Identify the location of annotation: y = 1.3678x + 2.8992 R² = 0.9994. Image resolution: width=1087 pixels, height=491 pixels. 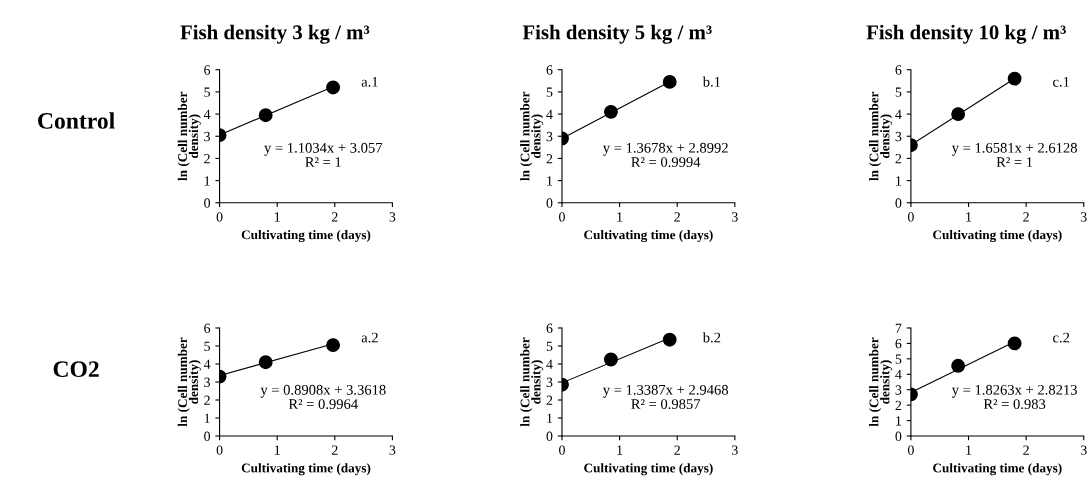
(665, 155).